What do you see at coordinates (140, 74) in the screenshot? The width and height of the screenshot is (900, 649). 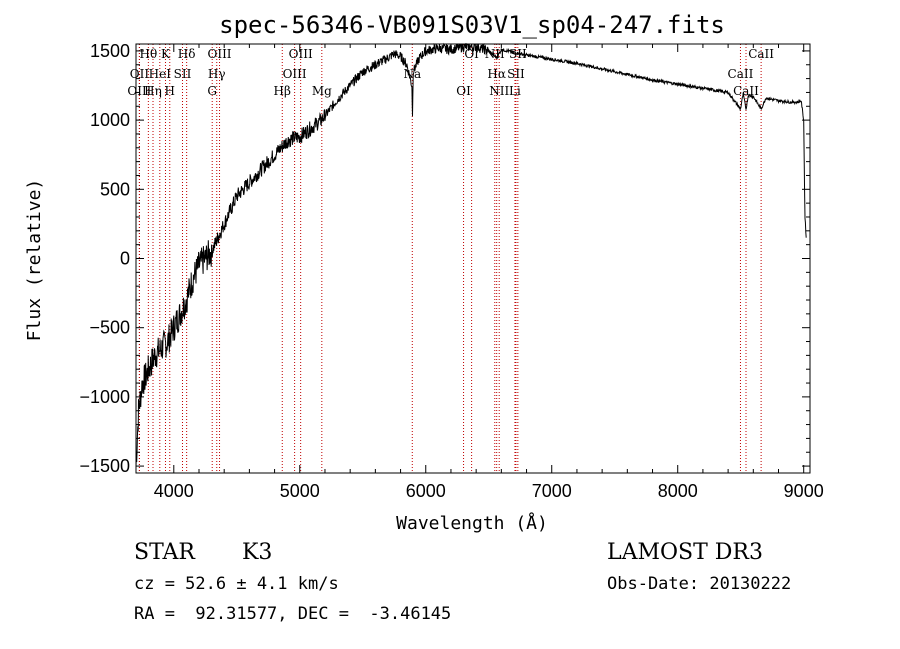 I see `spectral-line-label: OII` at bounding box center [140, 74].